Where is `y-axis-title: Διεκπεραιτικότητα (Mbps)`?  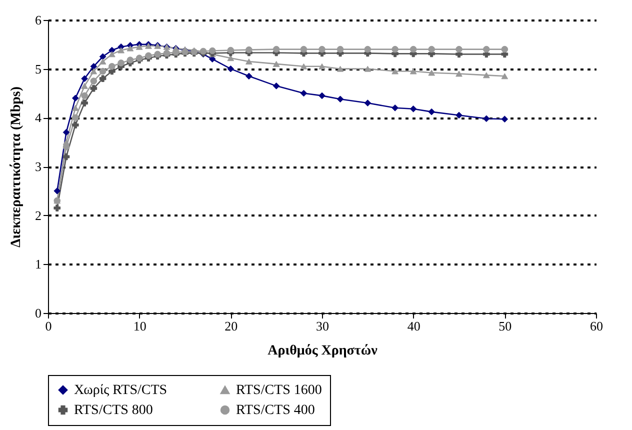 y-axis-title: Διεκπεραιτικότητα (Mbps) is located at coordinates (16, 167).